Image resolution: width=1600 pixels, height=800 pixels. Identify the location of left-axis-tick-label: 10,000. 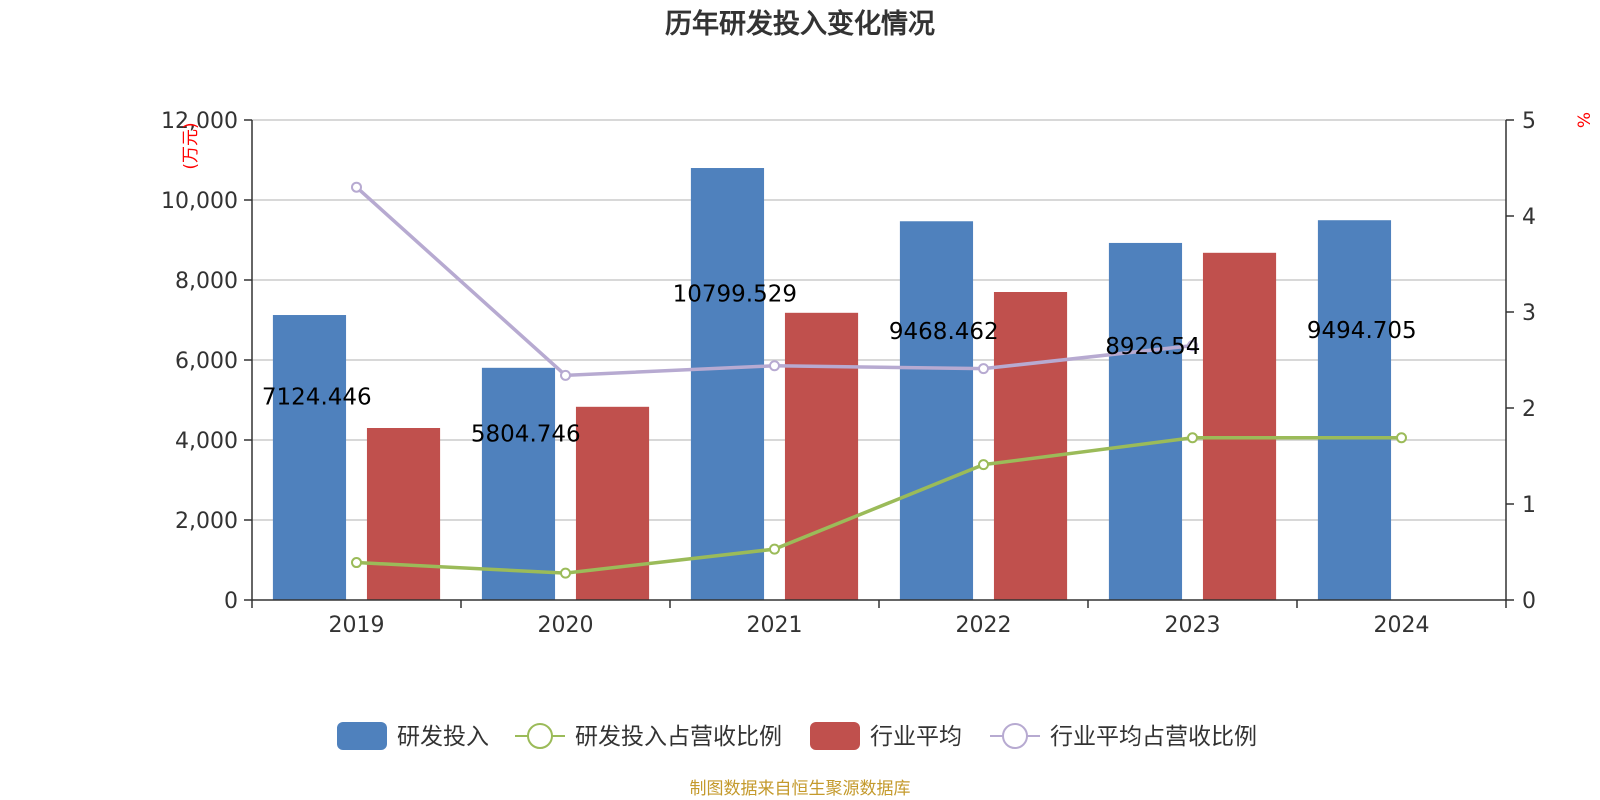
(199, 201).